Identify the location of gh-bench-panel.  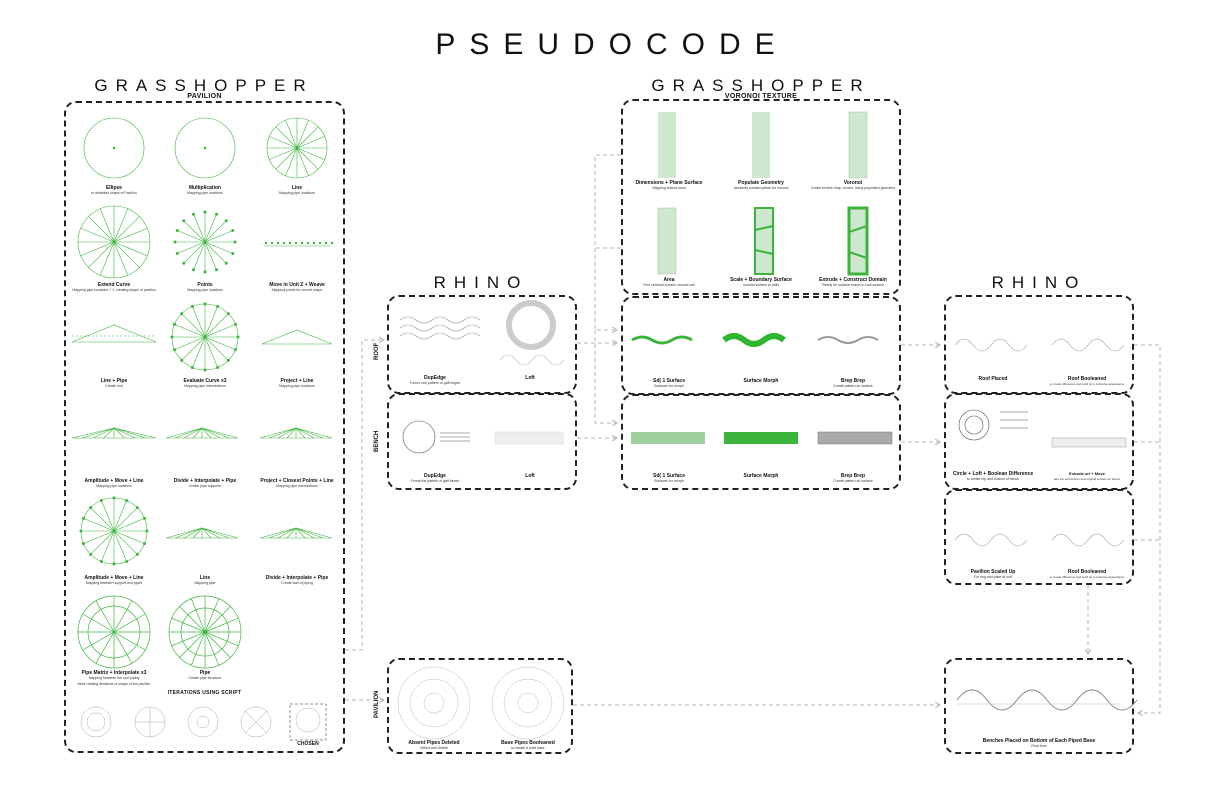
(761, 442).